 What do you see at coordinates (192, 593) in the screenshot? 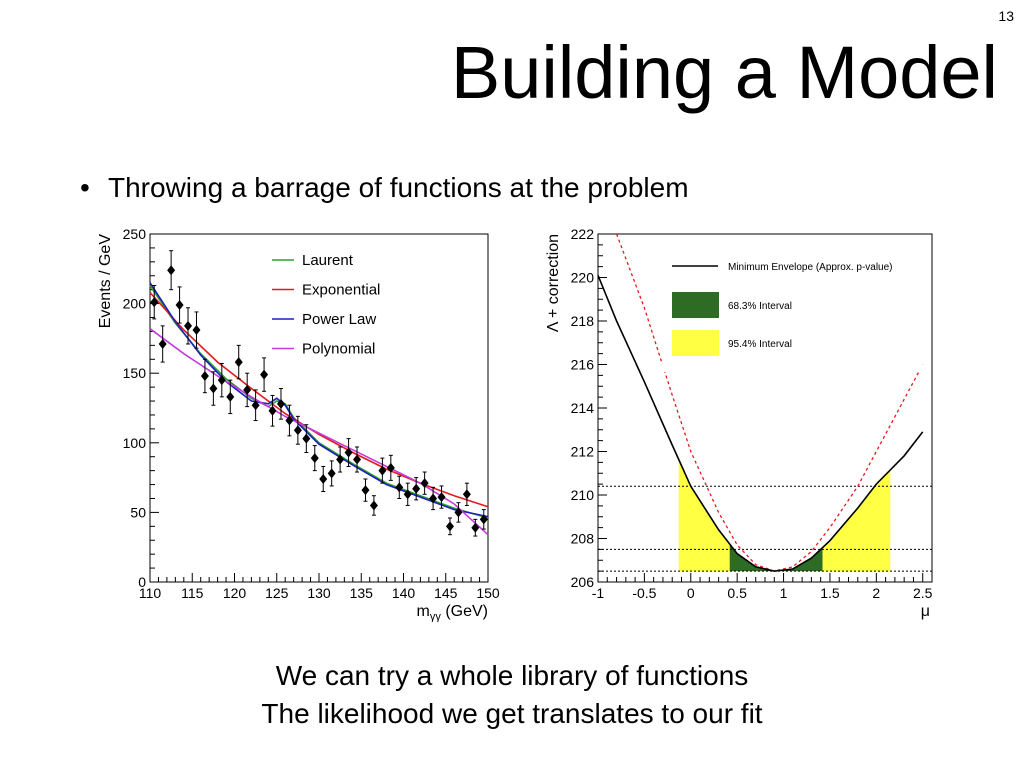
I see `x-tick-label: 115` at bounding box center [192, 593].